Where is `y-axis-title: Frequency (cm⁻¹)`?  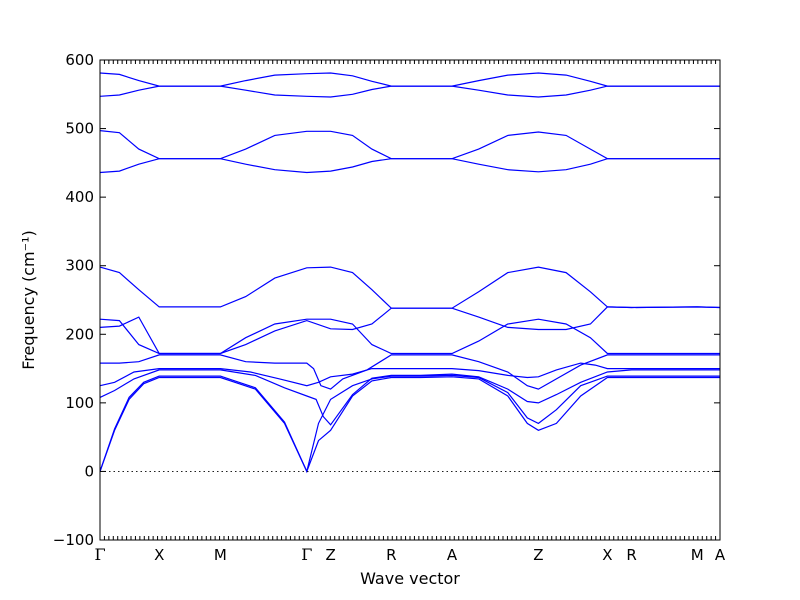
y-axis-title: Frequency (cm⁻¹) is located at coordinates (28, 299).